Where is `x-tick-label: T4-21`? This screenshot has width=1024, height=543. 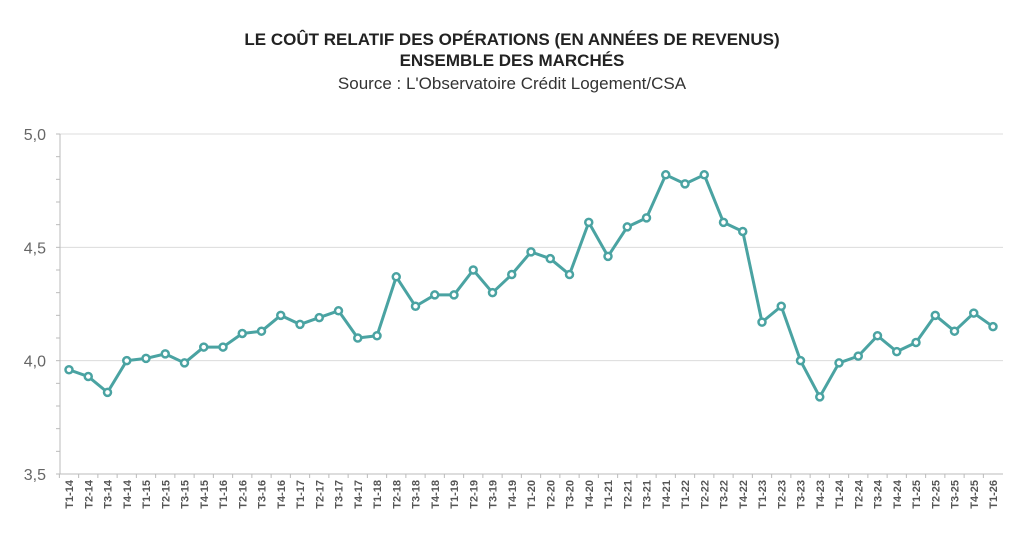
x-tick-label: T4-21 is located at coordinates (667, 494).